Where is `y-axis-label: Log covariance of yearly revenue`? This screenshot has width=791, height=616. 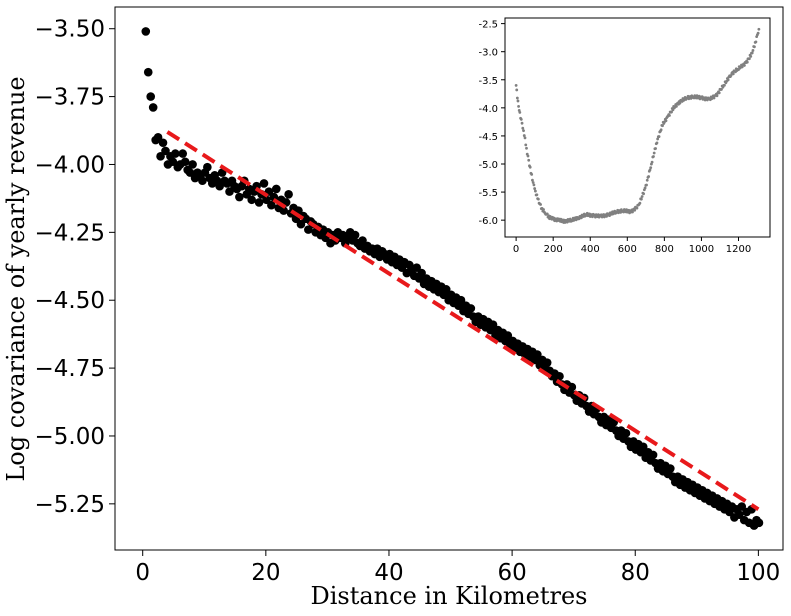
y-axis-label: Log covariance of yearly revenue is located at coordinates (16, 278).